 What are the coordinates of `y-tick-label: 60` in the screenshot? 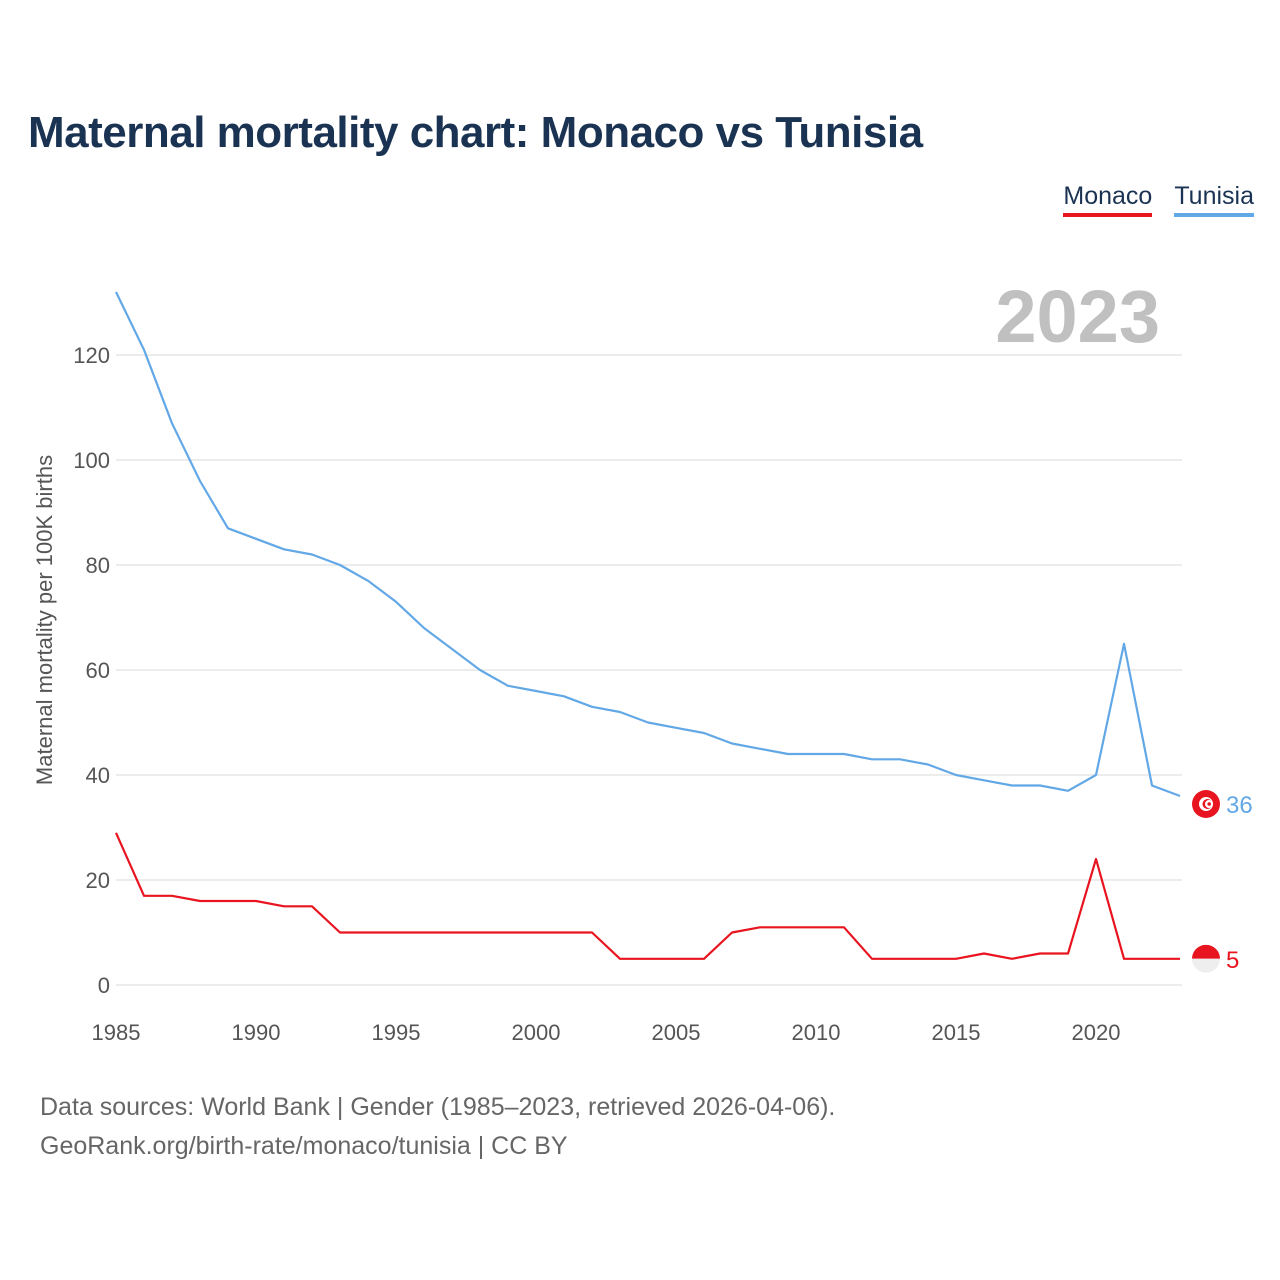 It's located at (98, 670).